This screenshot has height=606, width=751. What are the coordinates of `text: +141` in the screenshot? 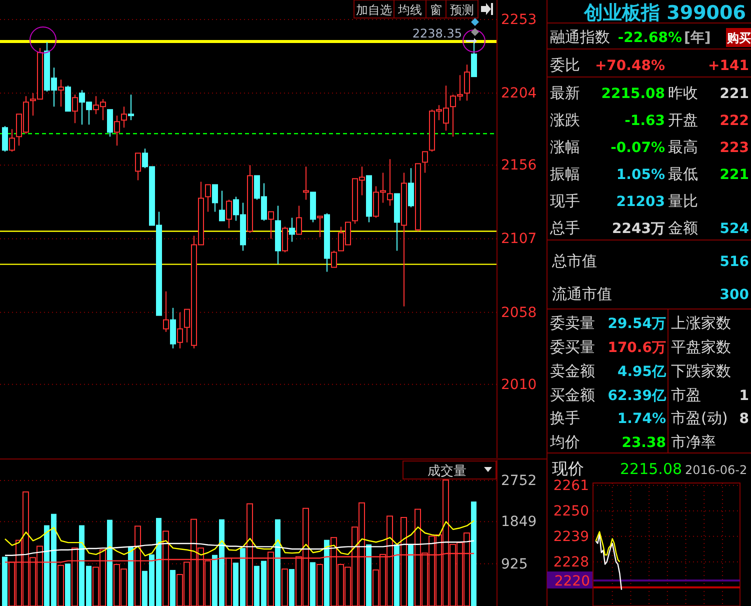 It's located at (728, 66).